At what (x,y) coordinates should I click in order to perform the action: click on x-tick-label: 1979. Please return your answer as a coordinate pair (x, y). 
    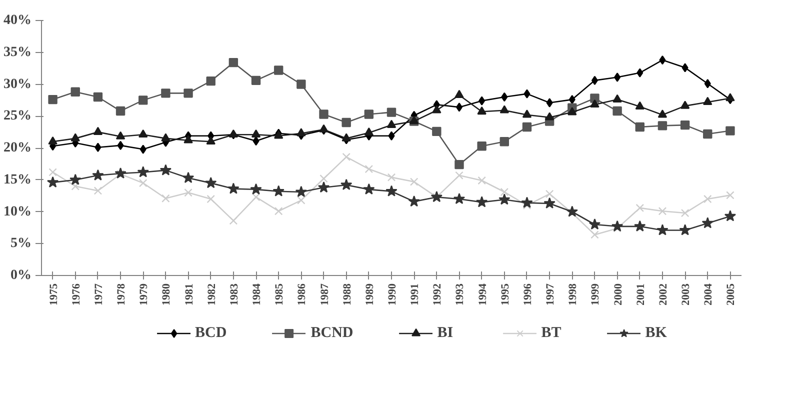
    Looking at the image, I should click on (144, 294).